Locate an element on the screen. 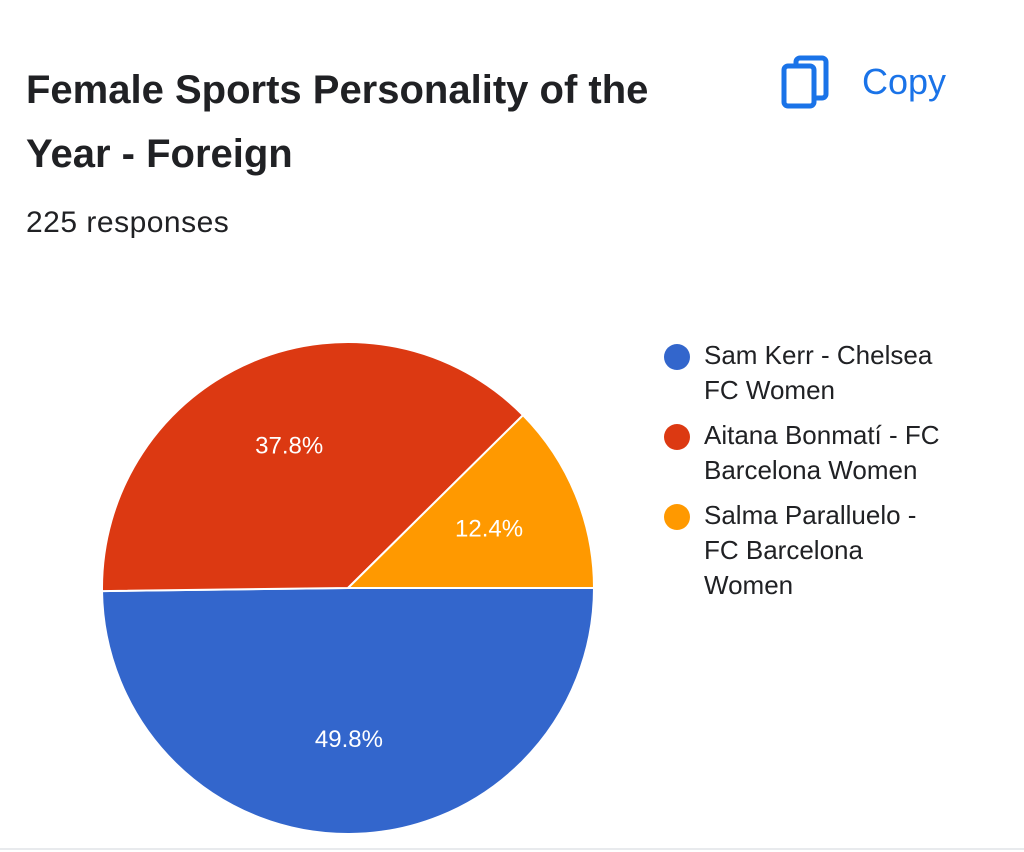 Image resolution: width=1024 pixels, height=852 pixels. legend-label-line: Women is located at coordinates (749, 585).